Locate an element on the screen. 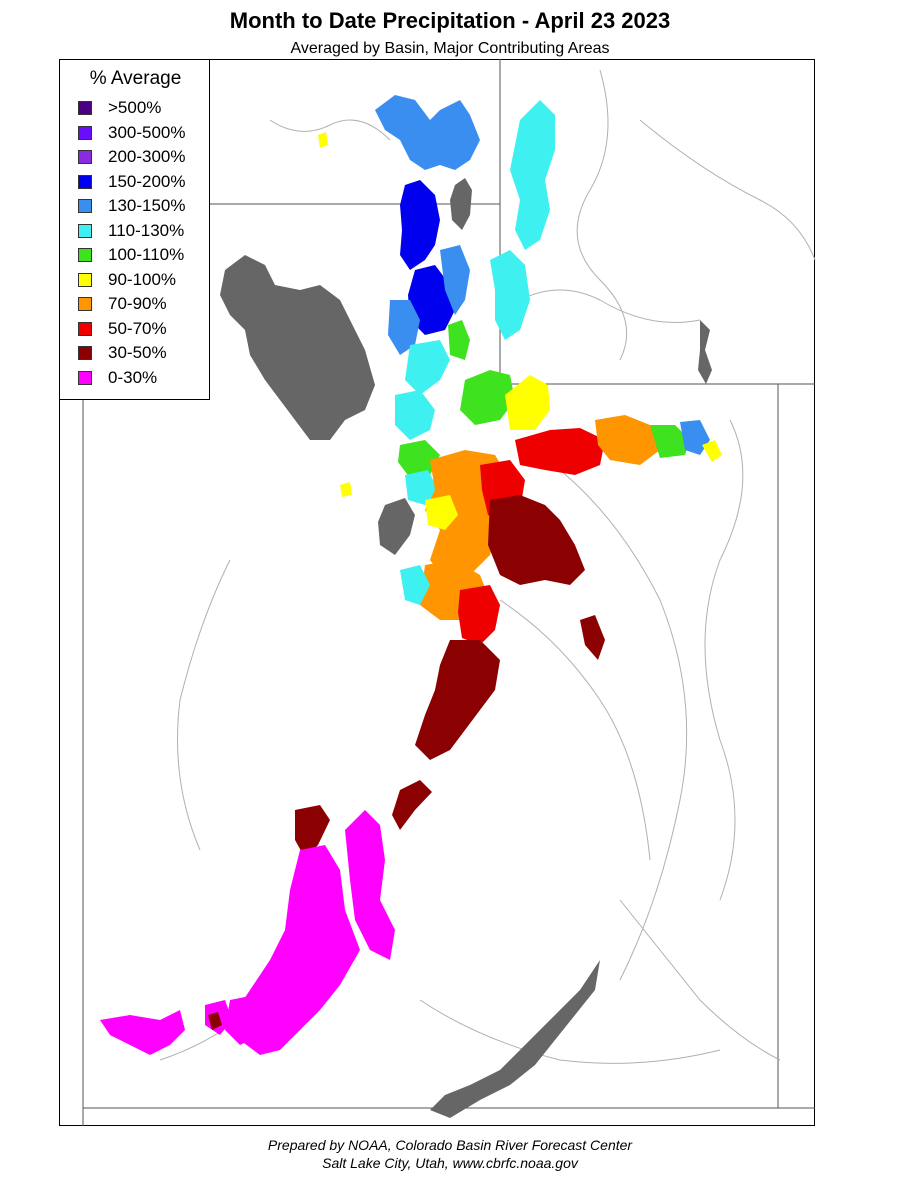 The height and width of the screenshot is (1200, 900). lake-powell is located at coordinates (515, 1039).